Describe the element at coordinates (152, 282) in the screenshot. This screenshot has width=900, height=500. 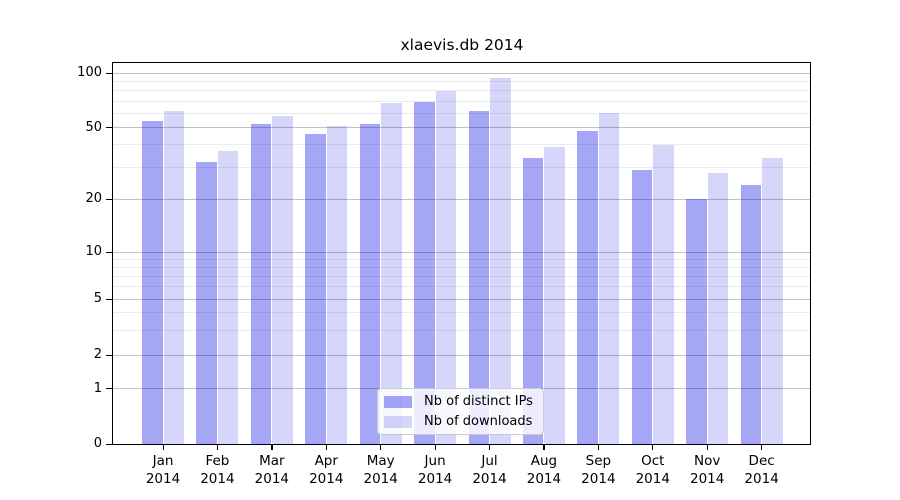
I see `bar-distinct-ips-jan` at that location.